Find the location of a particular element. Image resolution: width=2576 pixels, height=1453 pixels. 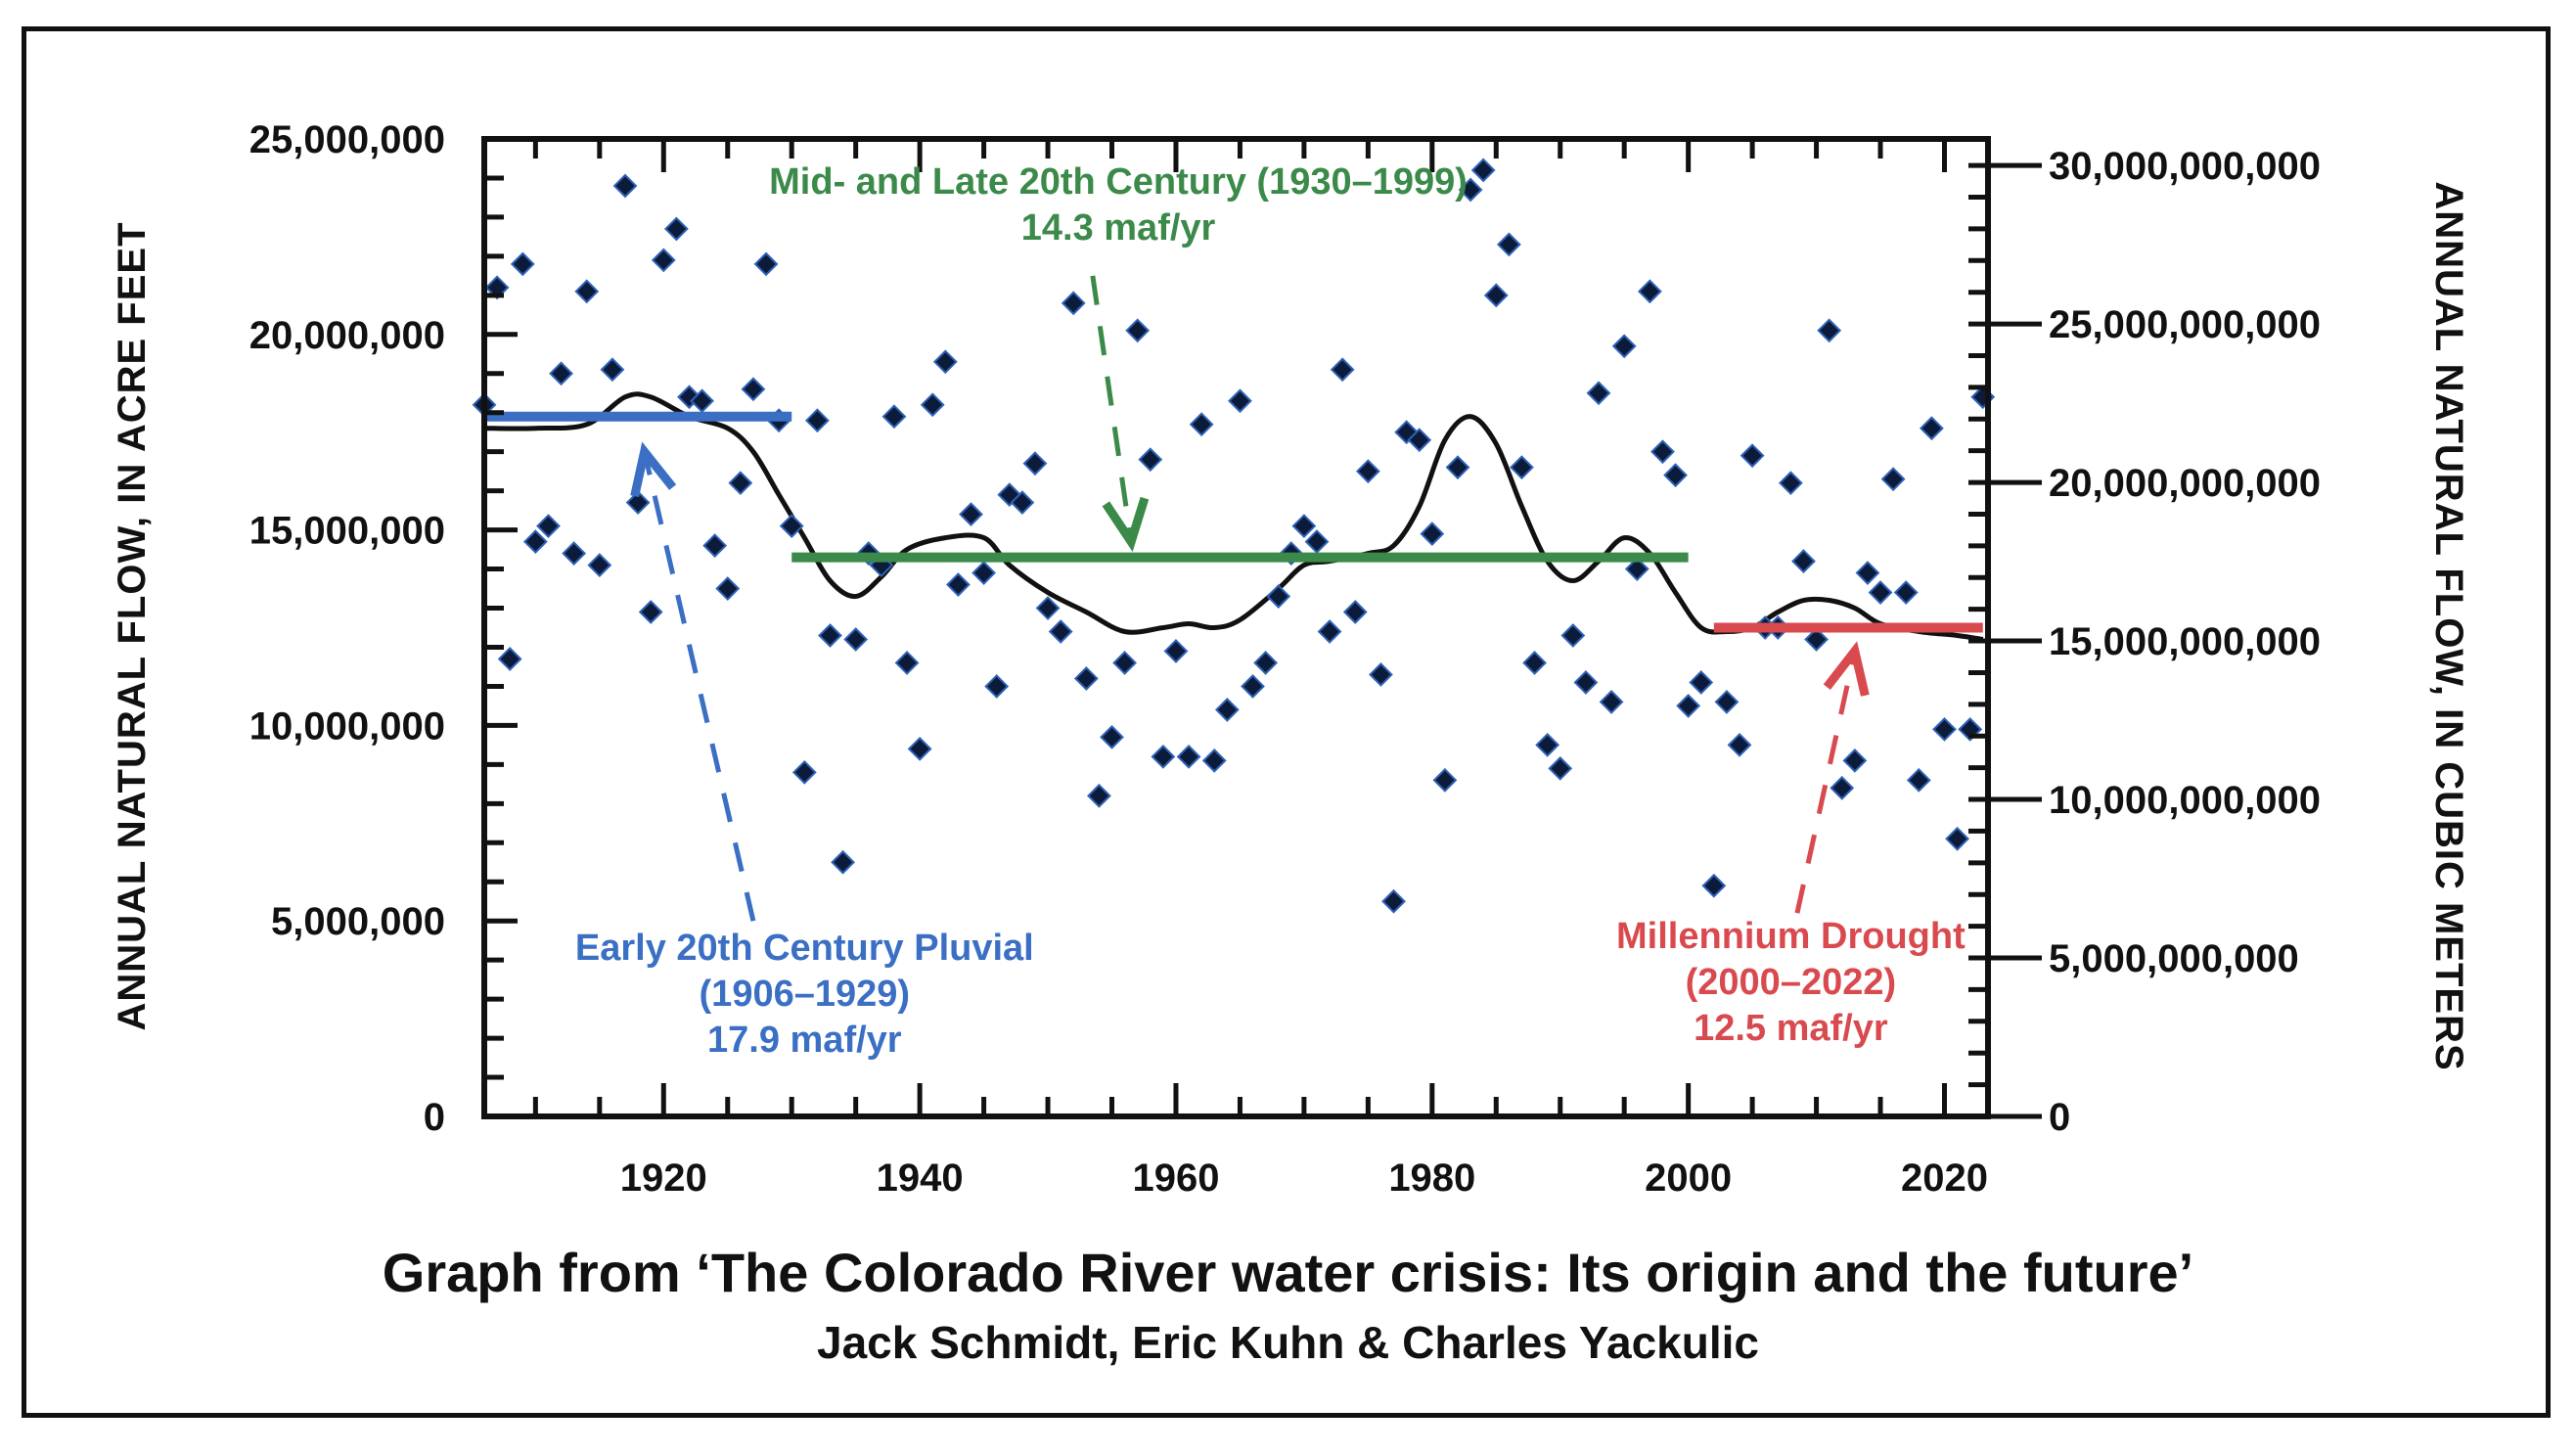

arrow-shaft-pluvial is located at coordinates (699, 686).